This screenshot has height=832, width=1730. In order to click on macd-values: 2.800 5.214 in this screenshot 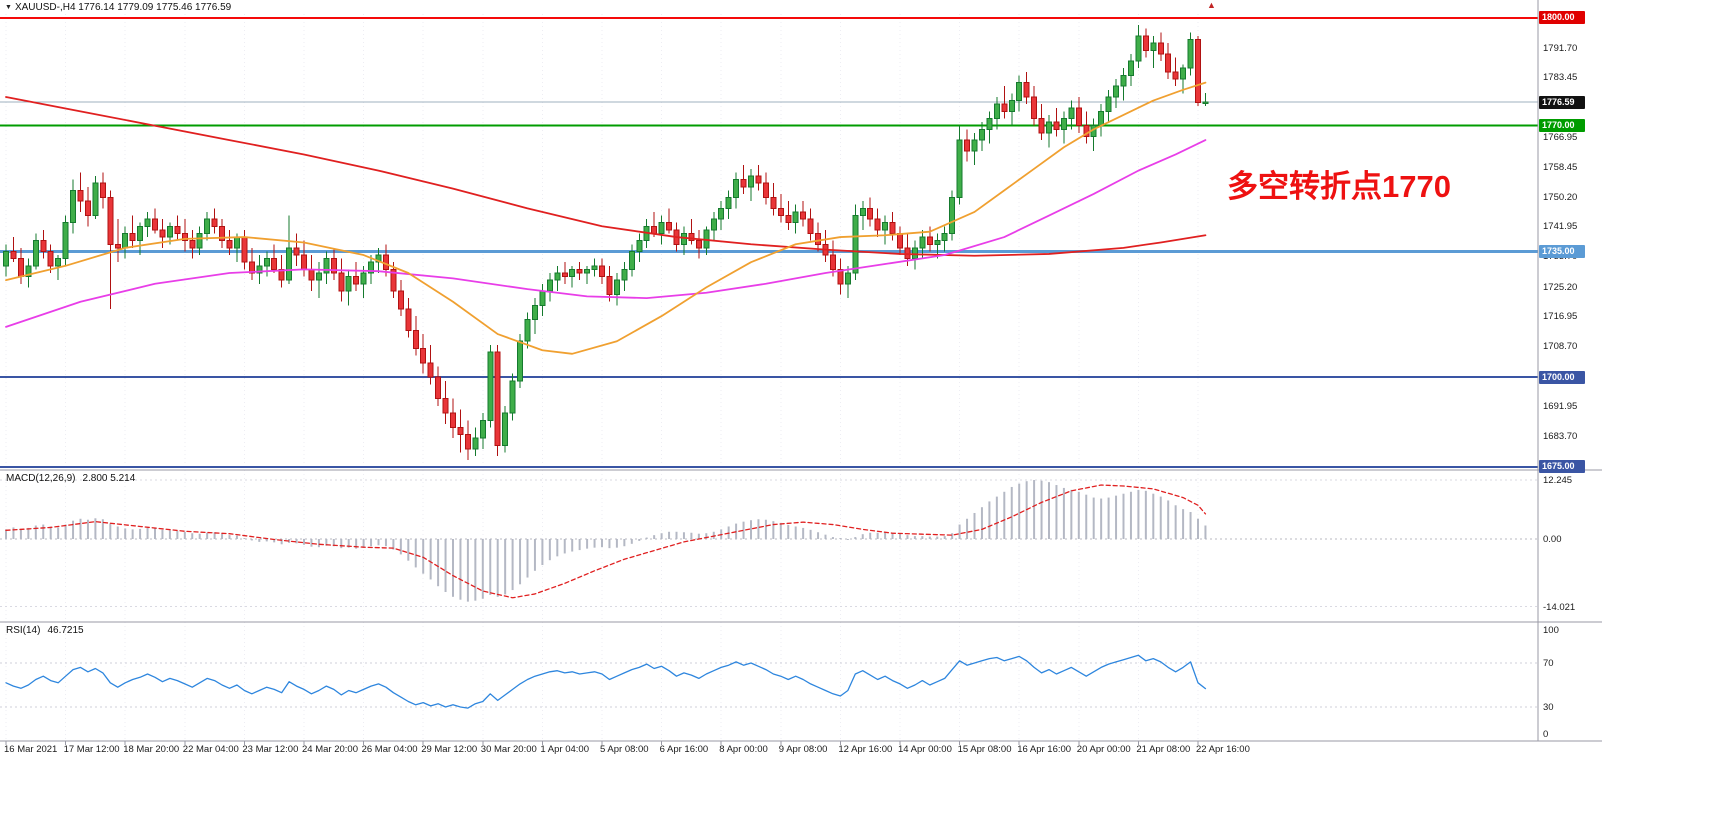, I will do `click(109, 478)`.